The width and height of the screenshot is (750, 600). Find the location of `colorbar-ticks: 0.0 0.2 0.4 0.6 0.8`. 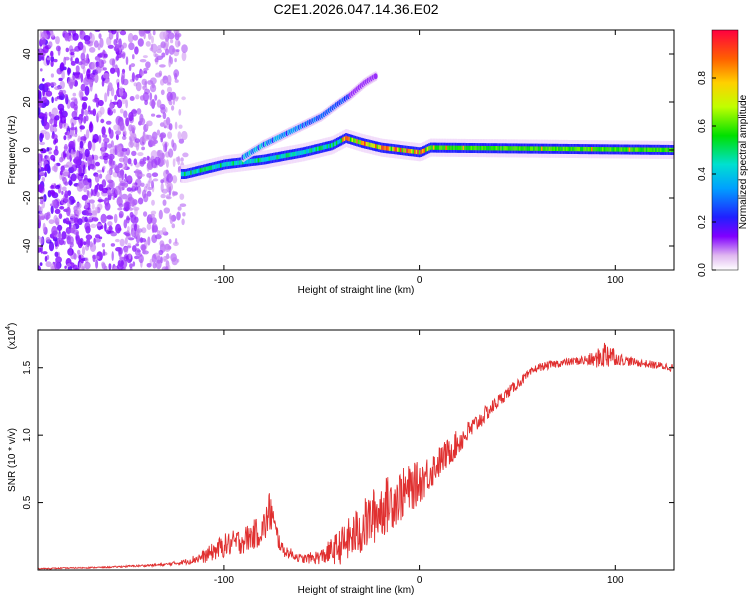

colorbar-ticks: 0.0 0.2 0.4 0.6 0.8 is located at coordinates (706, 174).